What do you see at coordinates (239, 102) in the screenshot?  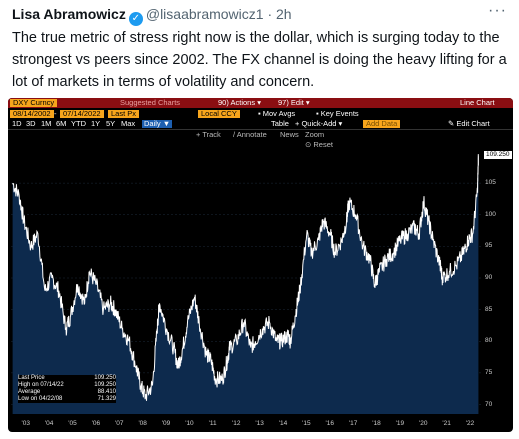 I see `actions-menu: 90) Actions ▾` at bounding box center [239, 102].